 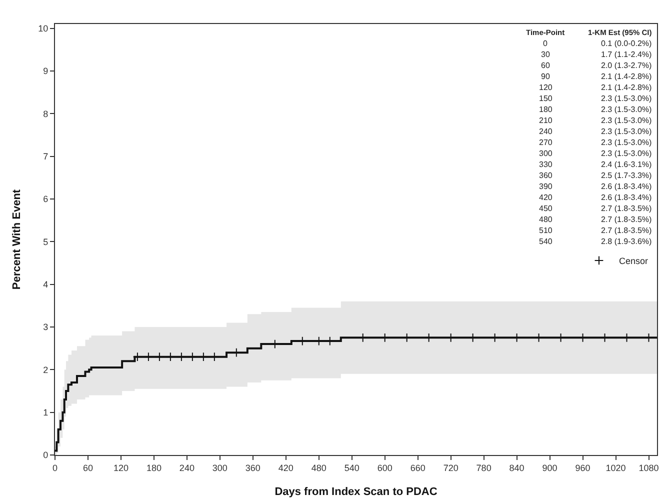 I want to click on x-tick-label: 120, so click(x=120, y=467).